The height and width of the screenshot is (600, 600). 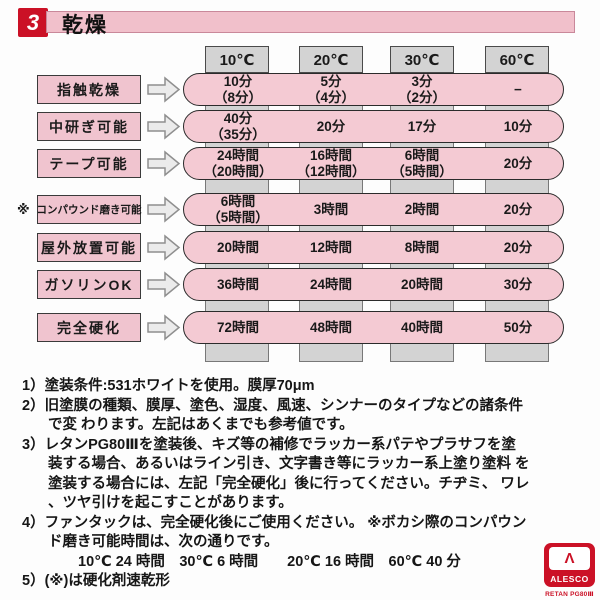 What do you see at coordinates (422, 59) in the screenshot?
I see `temp-header-30c: 30℃` at bounding box center [422, 59].